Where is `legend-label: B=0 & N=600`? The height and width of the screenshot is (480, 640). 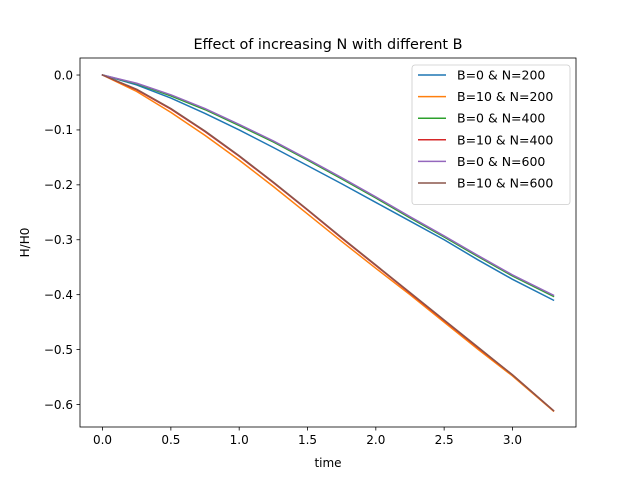 legend-label: B=0 & N=600 is located at coordinates (501, 161).